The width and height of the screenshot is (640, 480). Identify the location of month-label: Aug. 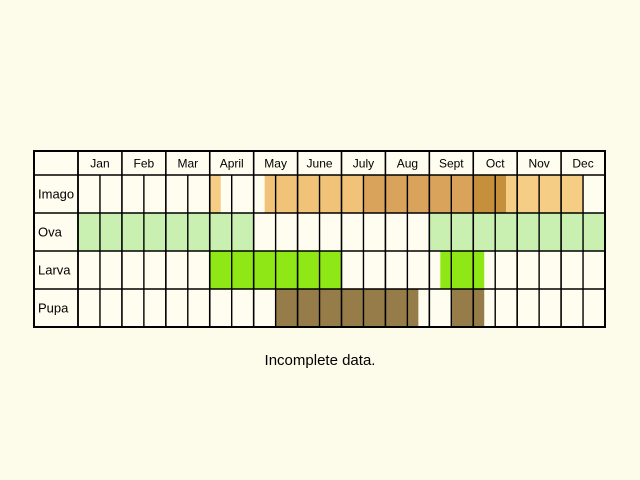
(407, 164).